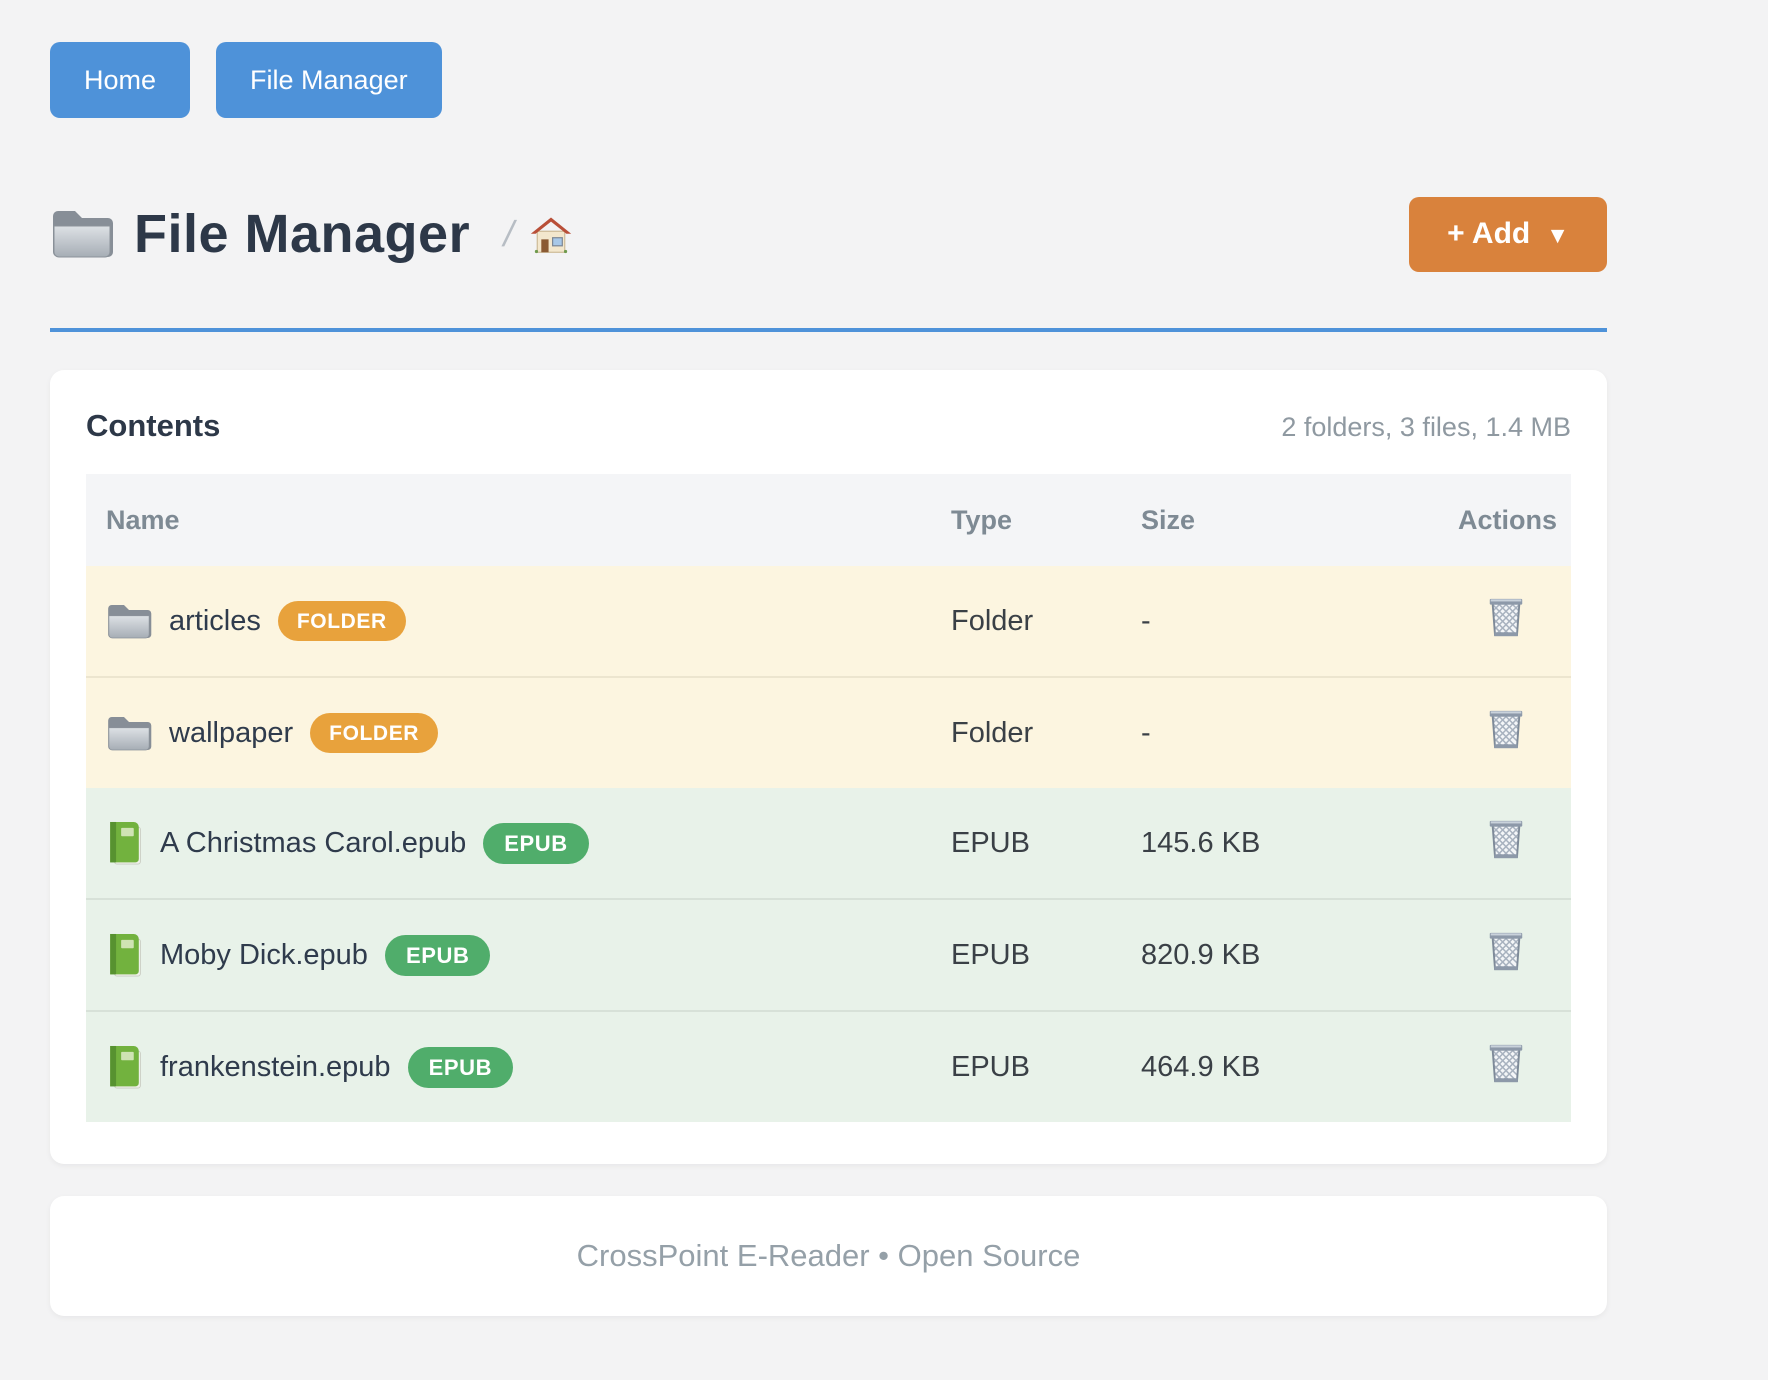 This screenshot has height=1380, width=1768. I want to click on contents-title: Contents, so click(153, 425).